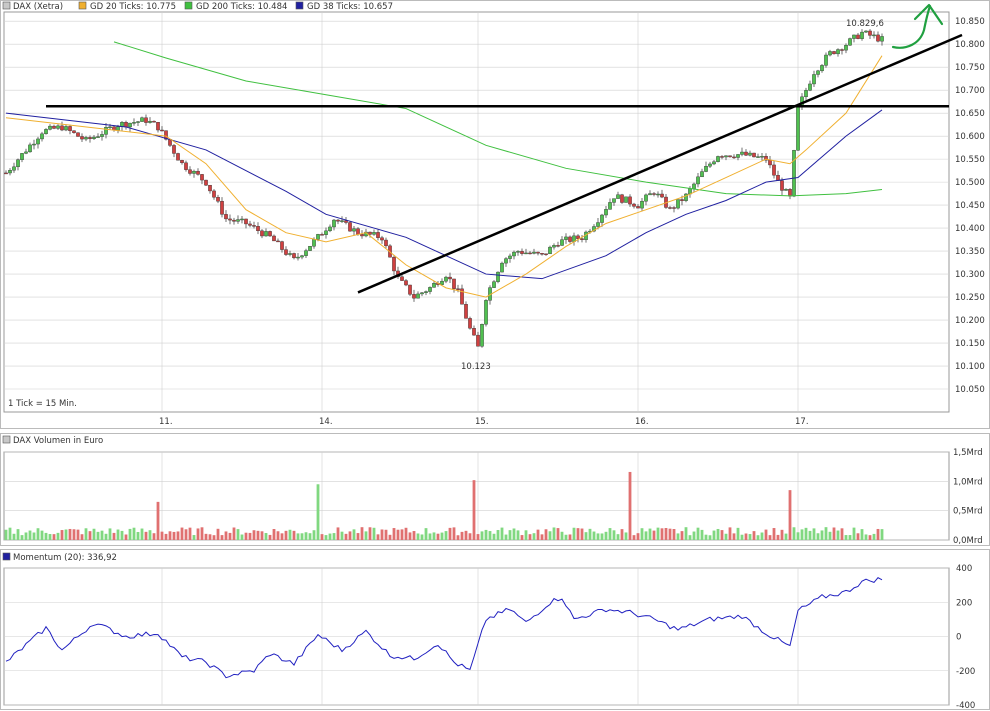  Describe the element at coordinates (970, 68) in the screenshot. I see `price-y-tick-label: 10.750` at that location.